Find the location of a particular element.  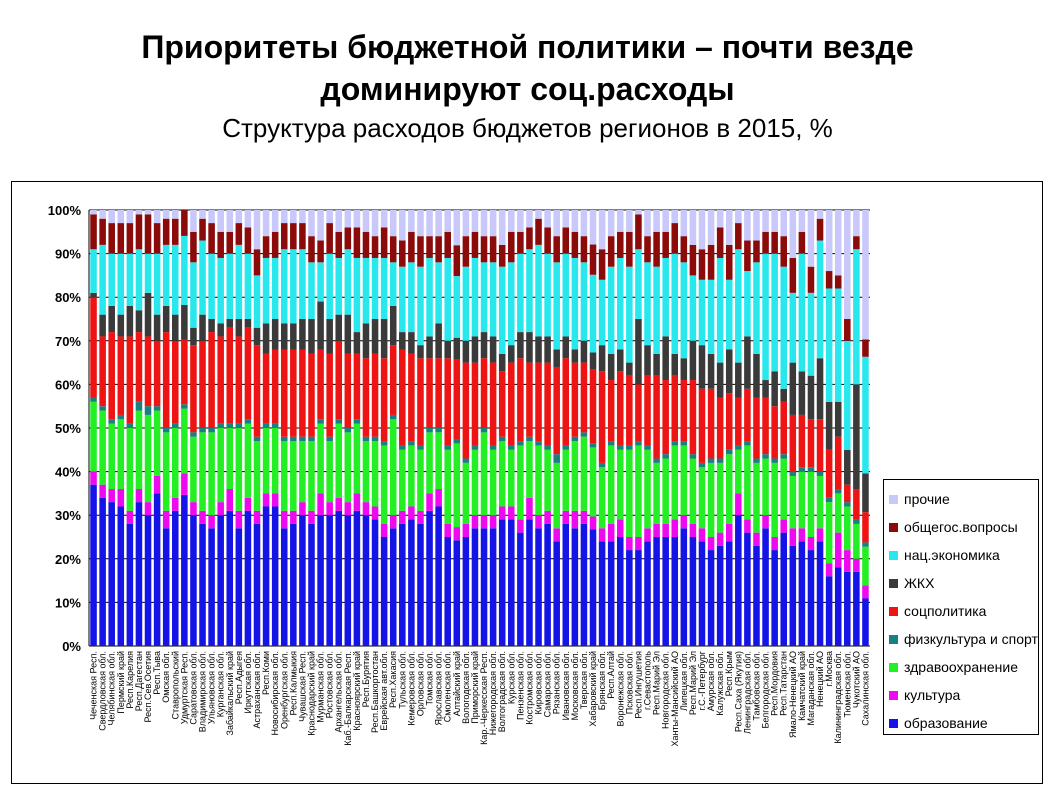

x-tick-label: Респ.Коми is located at coordinates (266, 673).